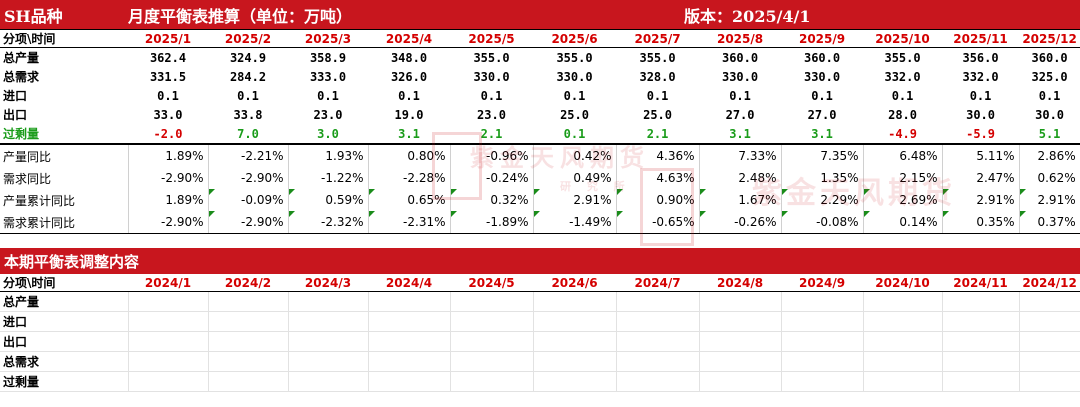 This screenshot has width=1080, height=407. Describe the element at coordinates (64, 15) in the screenshot. I see `product-label: SH品种` at that location.